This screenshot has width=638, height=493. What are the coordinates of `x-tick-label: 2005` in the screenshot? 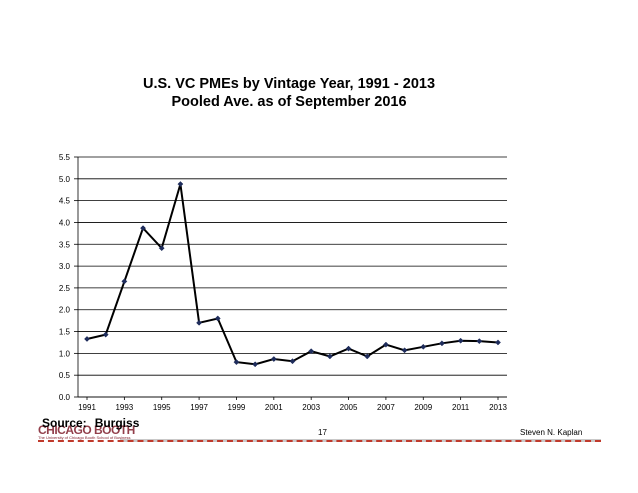 It's located at (349, 407).